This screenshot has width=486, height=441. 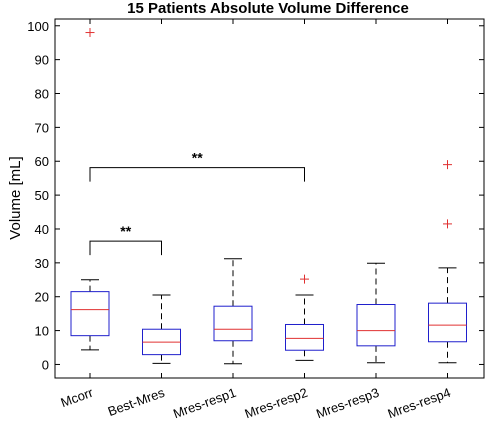 I want to click on y-tick-label: 40, so click(x=42, y=229).